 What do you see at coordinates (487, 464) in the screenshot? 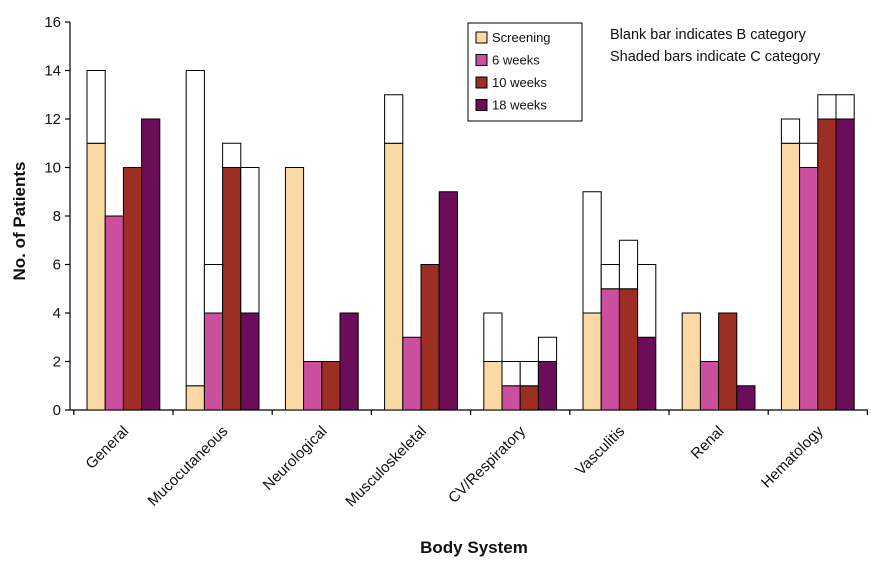
I see `x-tick-label: CV/Respiratory` at bounding box center [487, 464].